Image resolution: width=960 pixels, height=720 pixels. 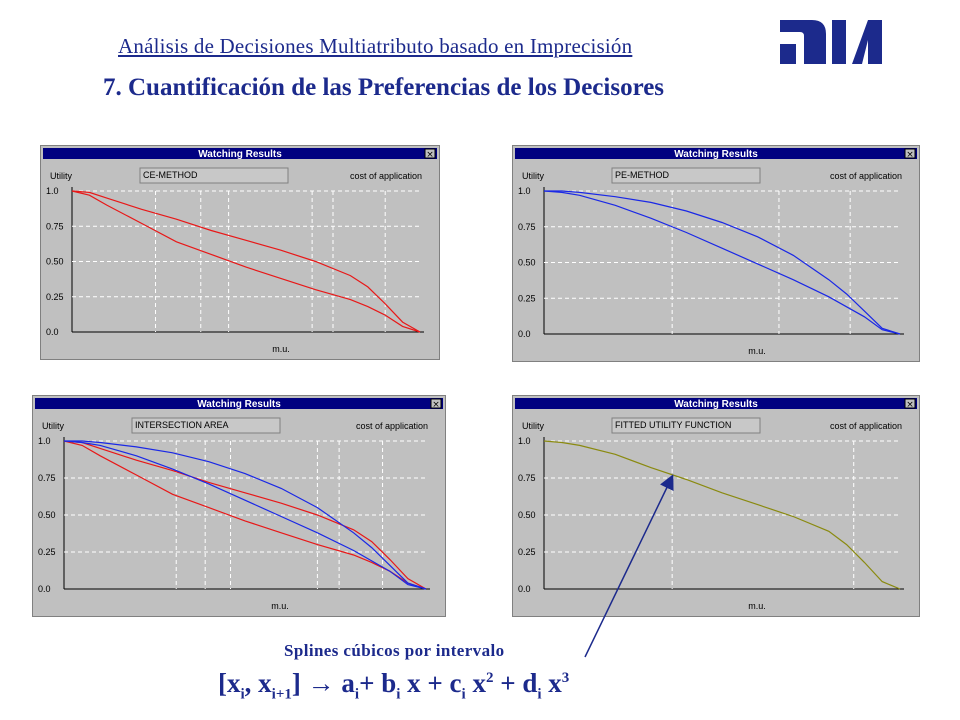 I want to click on formula-arrow: →, so click(x=321, y=683).